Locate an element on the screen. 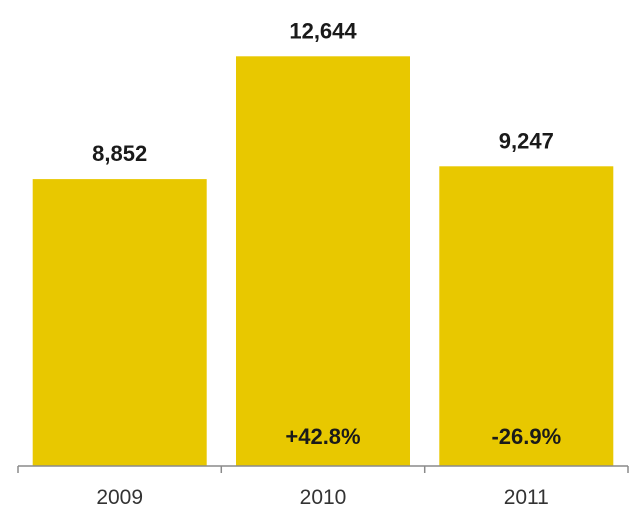  value-label-2010: 12,644 is located at coordinates (323, 30).